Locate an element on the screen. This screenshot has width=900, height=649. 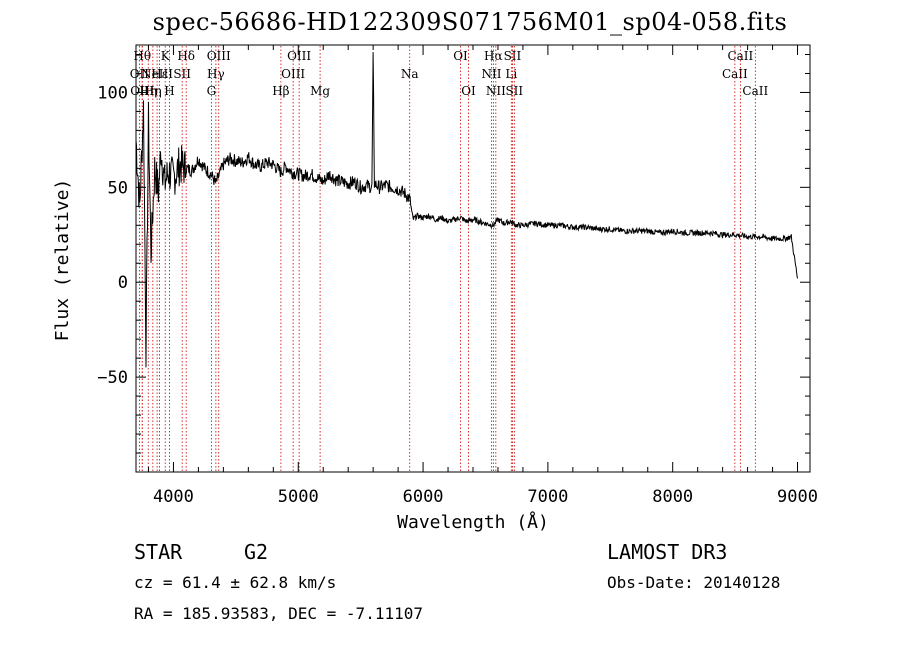
x-tick-label: 4000 is located at coordinates (173, 497).